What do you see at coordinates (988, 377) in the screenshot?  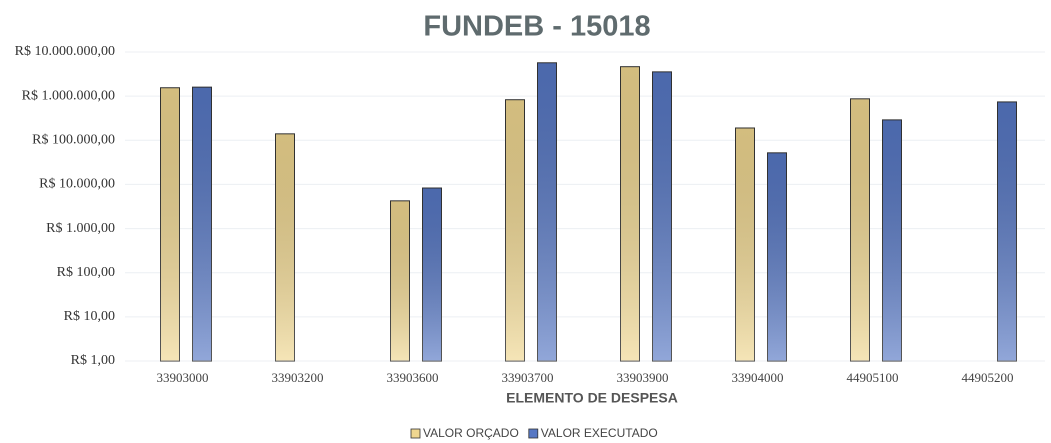 I see `x-tick-label: 44905200` at bounding box center [988, 377].